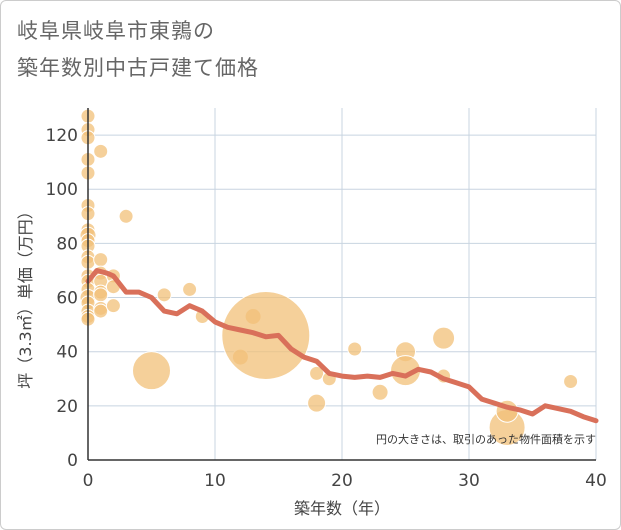 The width and height of the screenshot is (621, 530). I want to click on y-axis-label: 坪（3.3㎡）単価（万円）, so click(25, 295).